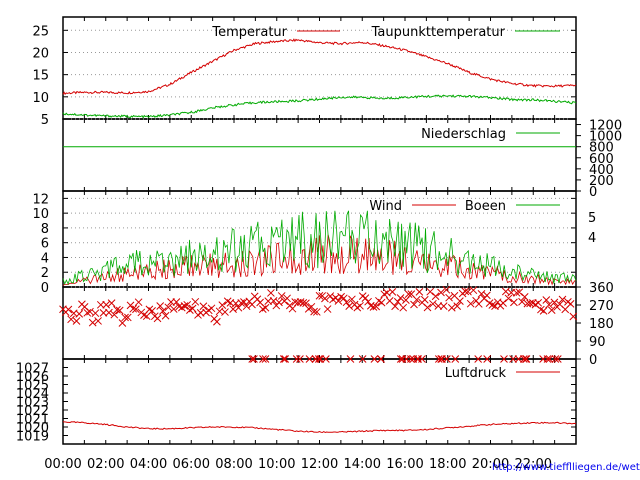 This screenshot has width=640, height=480. I want to click on legend-luftdruck: Luftdruck, so click(476, 373).